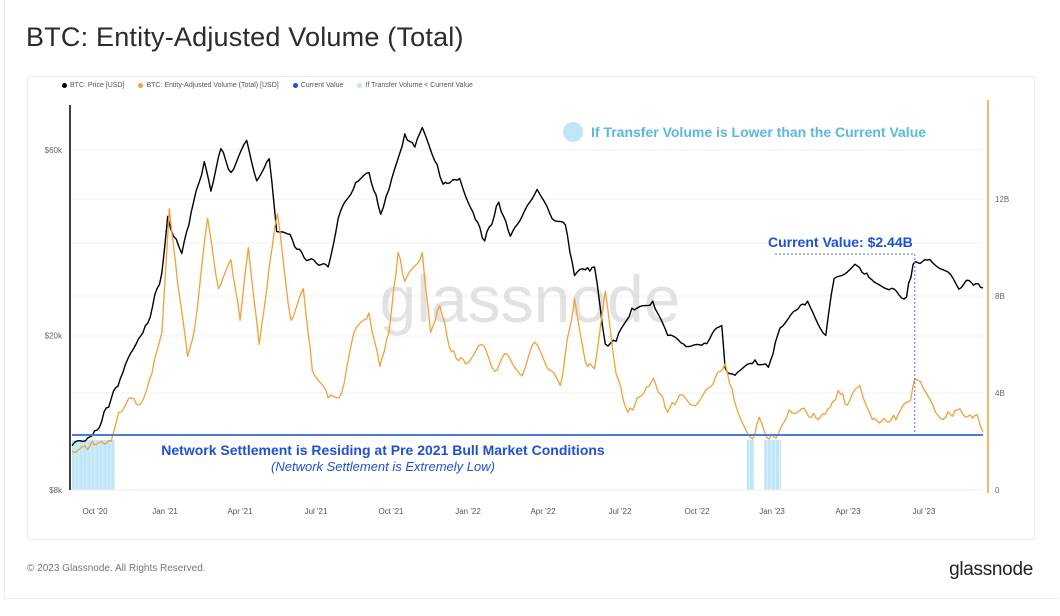 The width and height of the screenshot is (1060, 616). Describe the element at coordinates (620, 511) in the screenshot. I see `x-tick-label: Jul '22` at that location.